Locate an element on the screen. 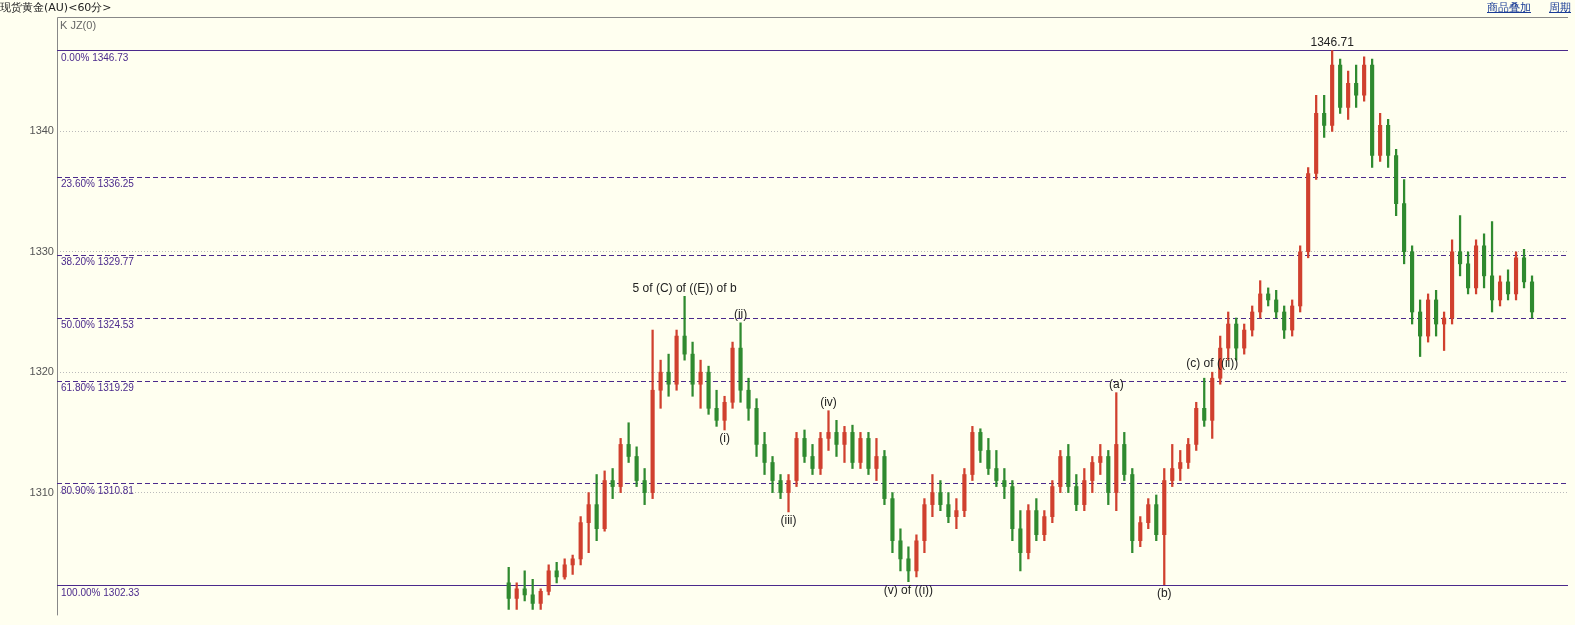 The image size is (1575, 625). ref-line-label: 38.20% 1329.77 is located at coordinates (98, 262).